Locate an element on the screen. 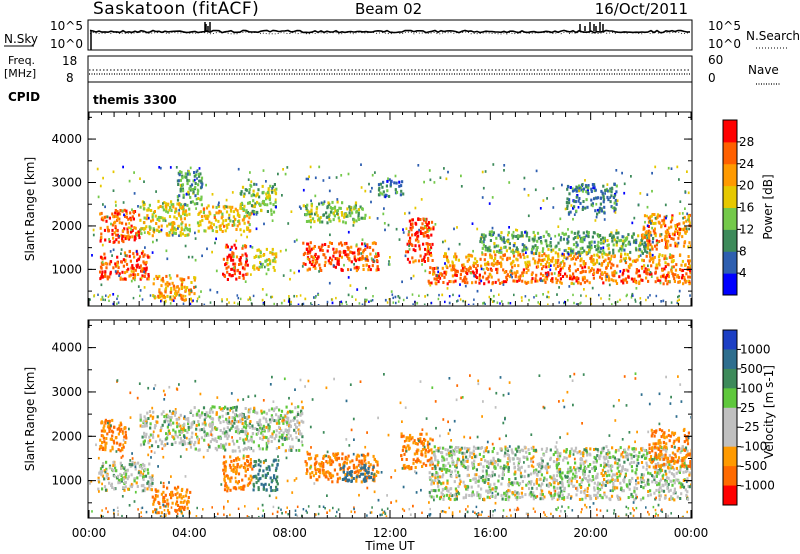 Image resolution: width=800 pixels, height=554 pixels. y-tick-label: 3000 is located at coordinates (66, 183).